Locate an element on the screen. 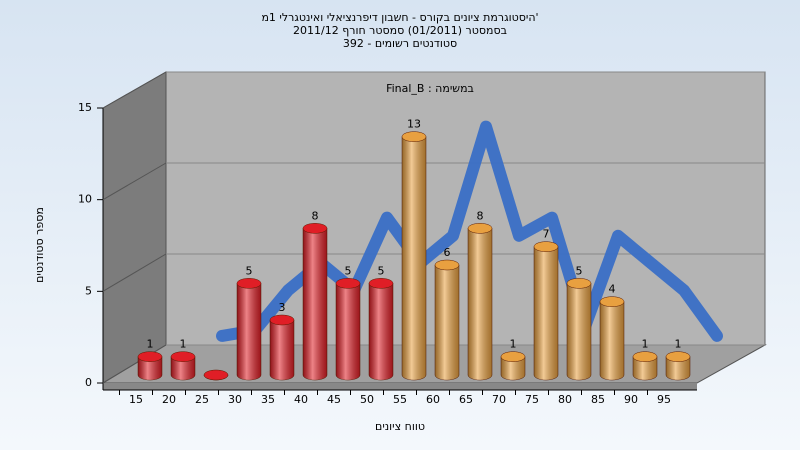  y-tick-label: 5 is located at coordinates (88, 290).